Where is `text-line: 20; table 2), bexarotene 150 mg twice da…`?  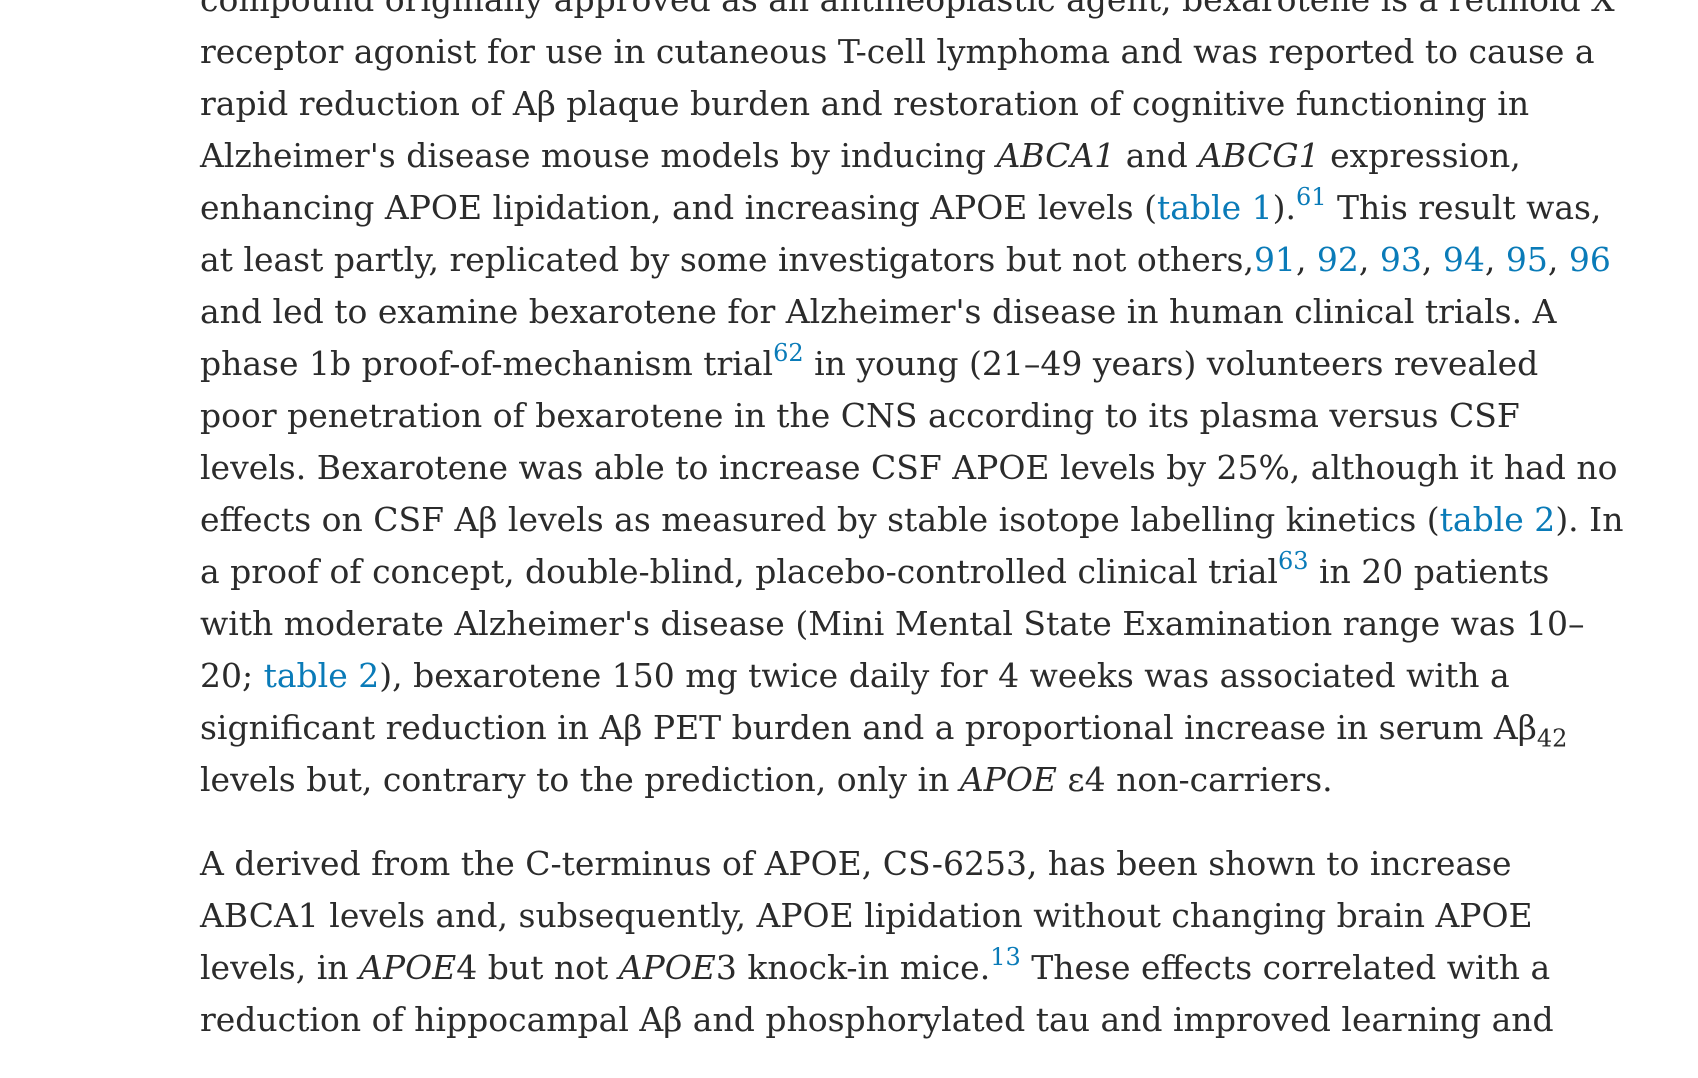
text-line: 20; table 2), bexarotene 150 mg twice da… is located at coordinates (855, 676).